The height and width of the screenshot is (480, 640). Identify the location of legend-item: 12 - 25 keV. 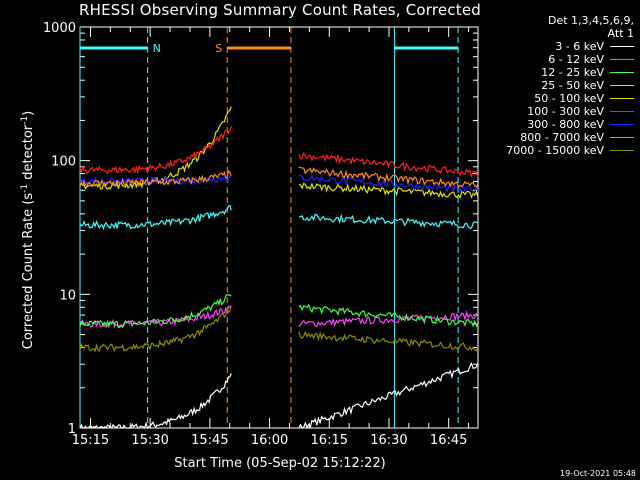
(554, 72).